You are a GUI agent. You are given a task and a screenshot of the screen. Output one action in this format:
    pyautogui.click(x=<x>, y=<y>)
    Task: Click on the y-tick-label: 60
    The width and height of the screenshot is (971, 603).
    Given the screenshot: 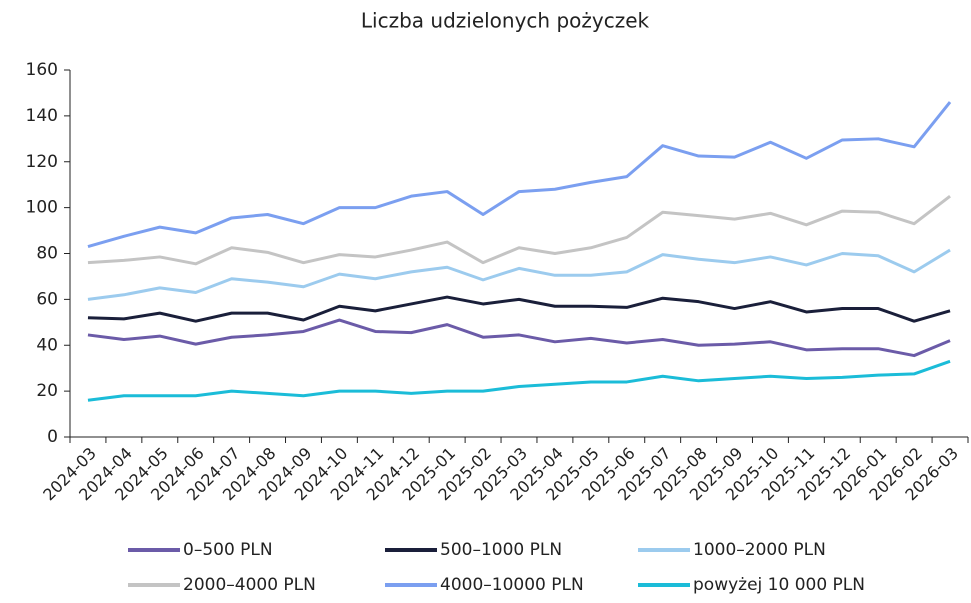 What is the action you would take?
    pyautogui.click(x=47, y=299)
    